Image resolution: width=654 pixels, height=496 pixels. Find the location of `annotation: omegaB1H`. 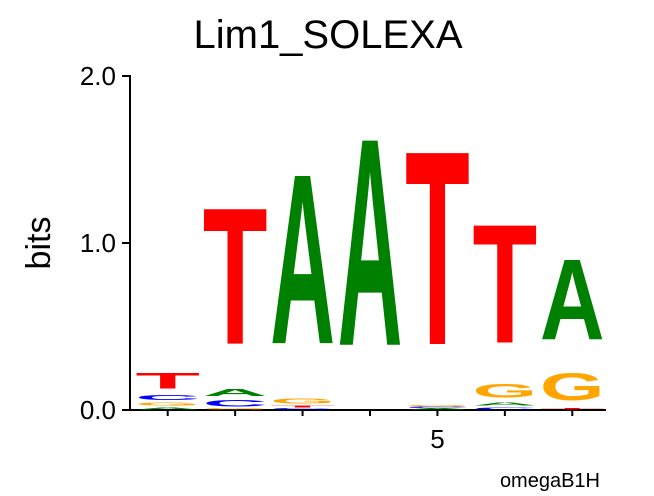

annotation: omegaB1H is located at coordinates (550, 481).